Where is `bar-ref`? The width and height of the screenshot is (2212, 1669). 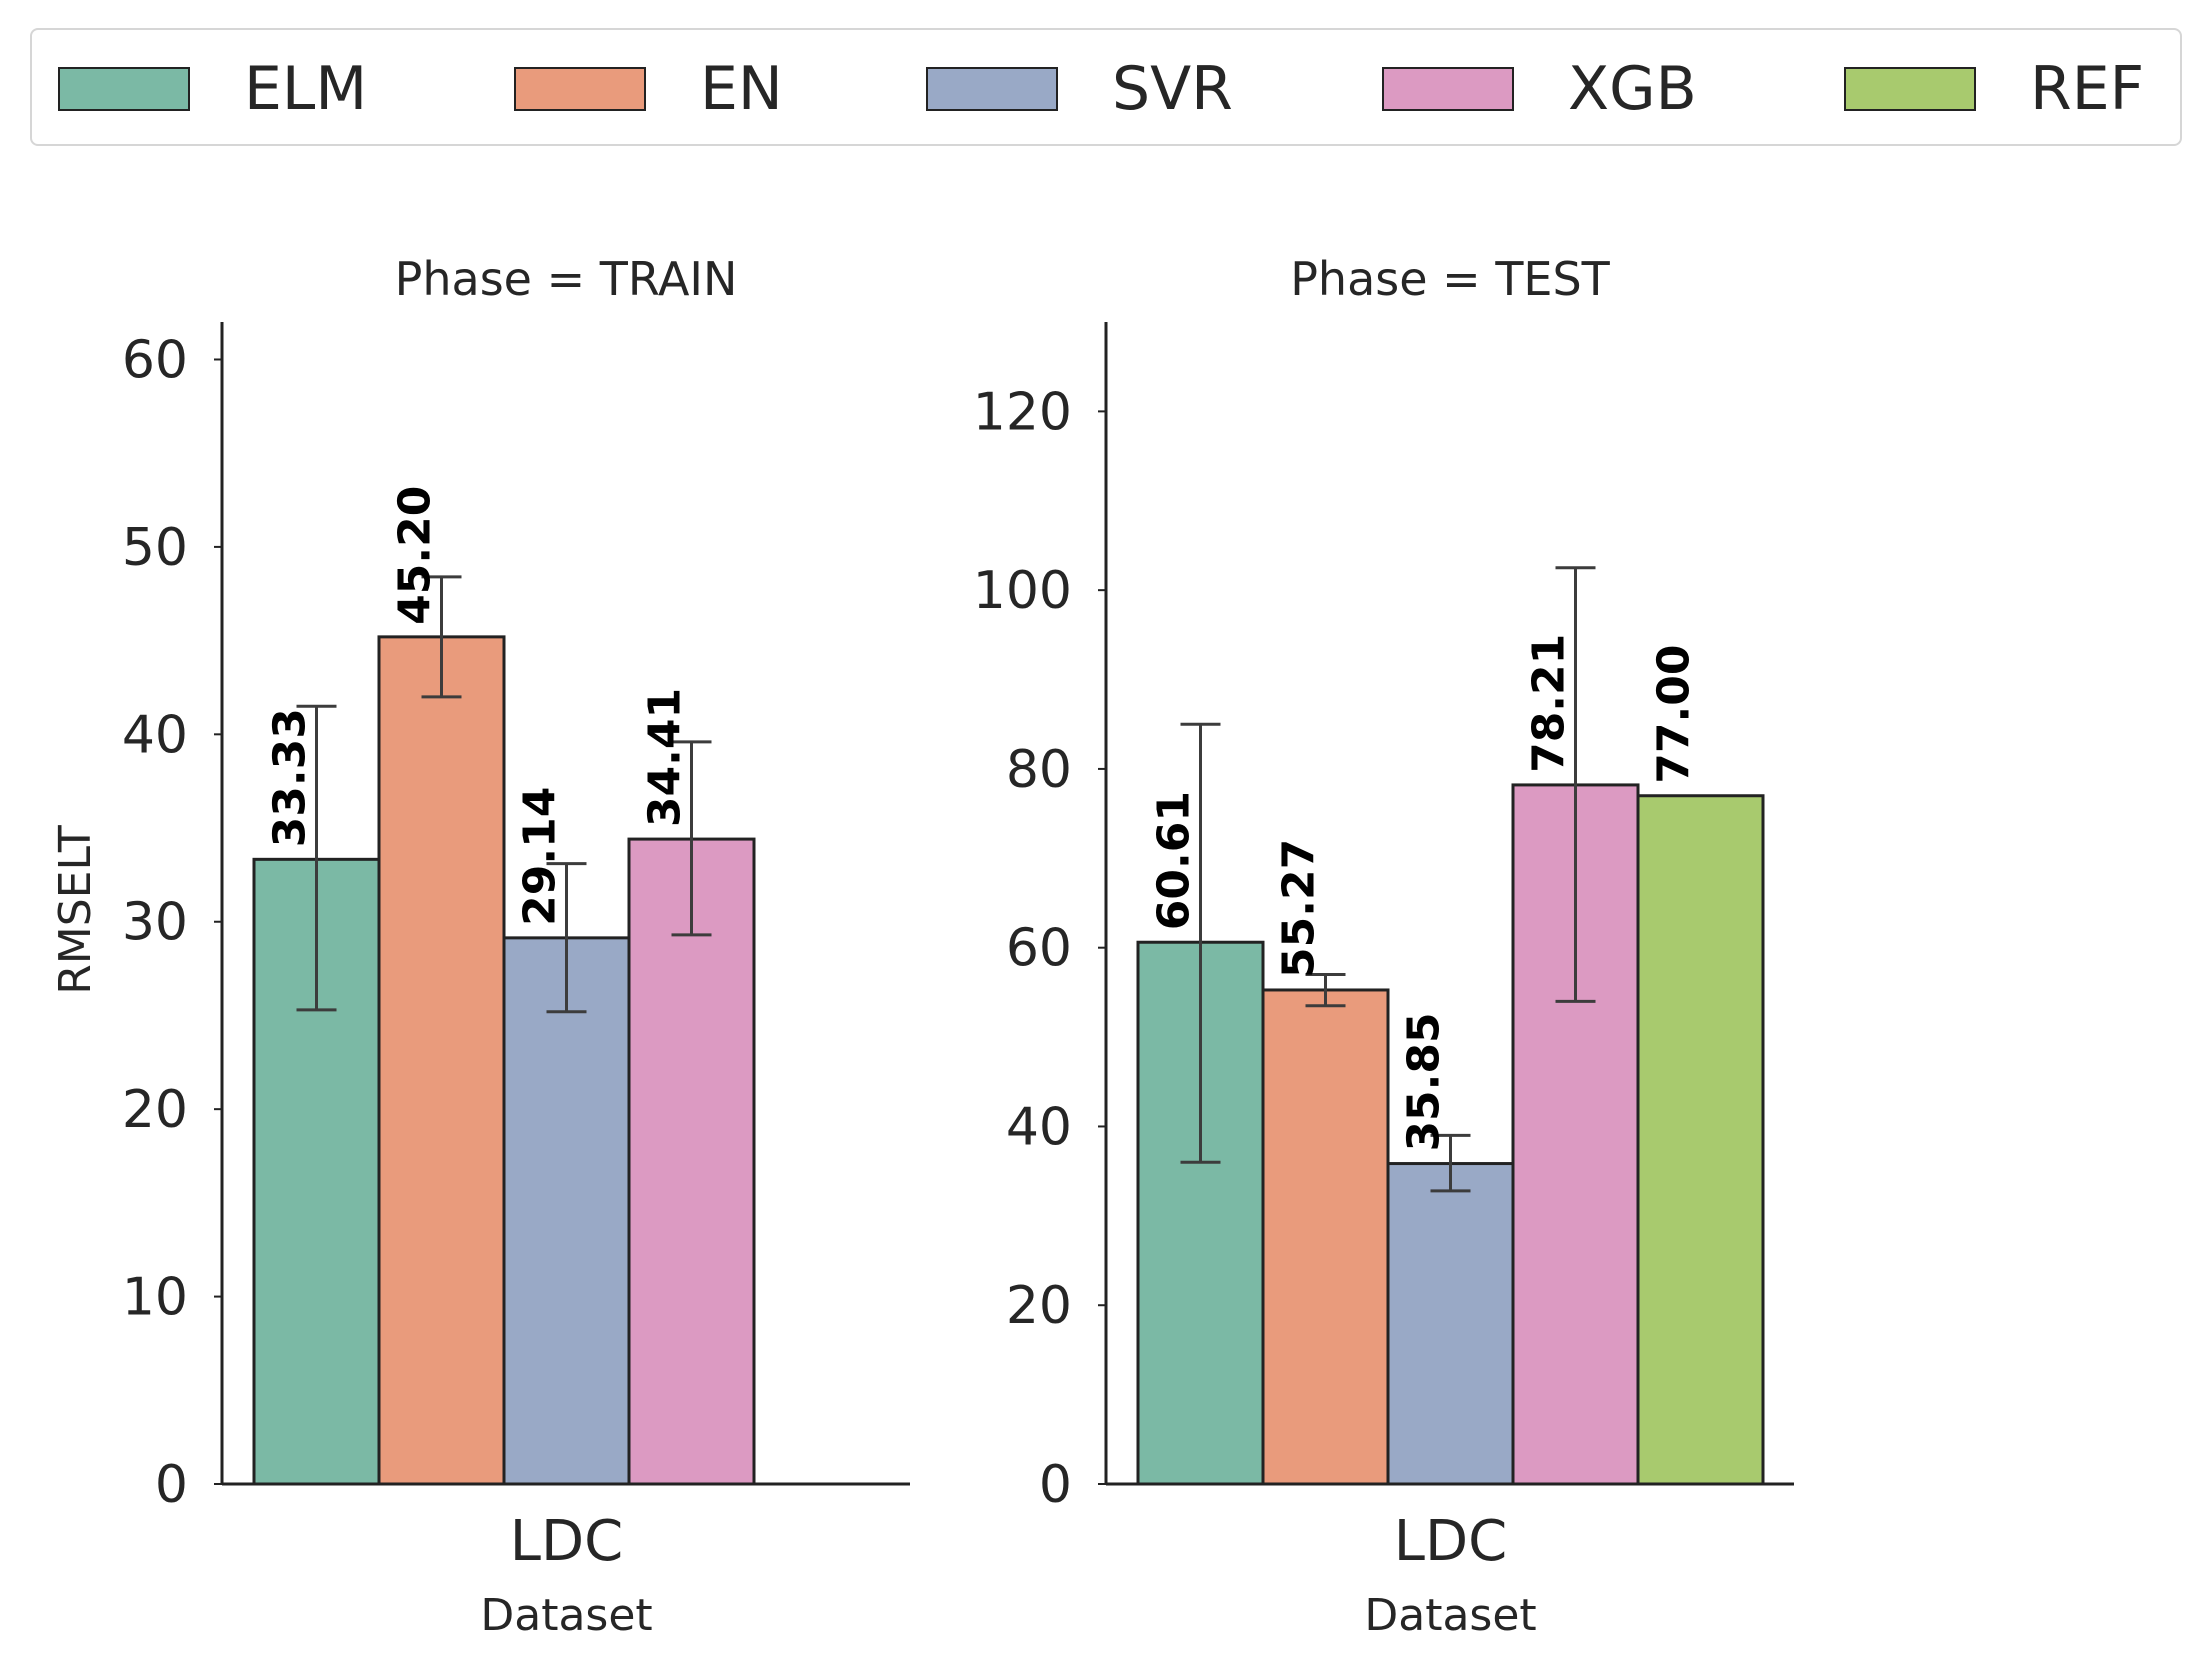
bar-ref is located at coordinates (1700, 1140).